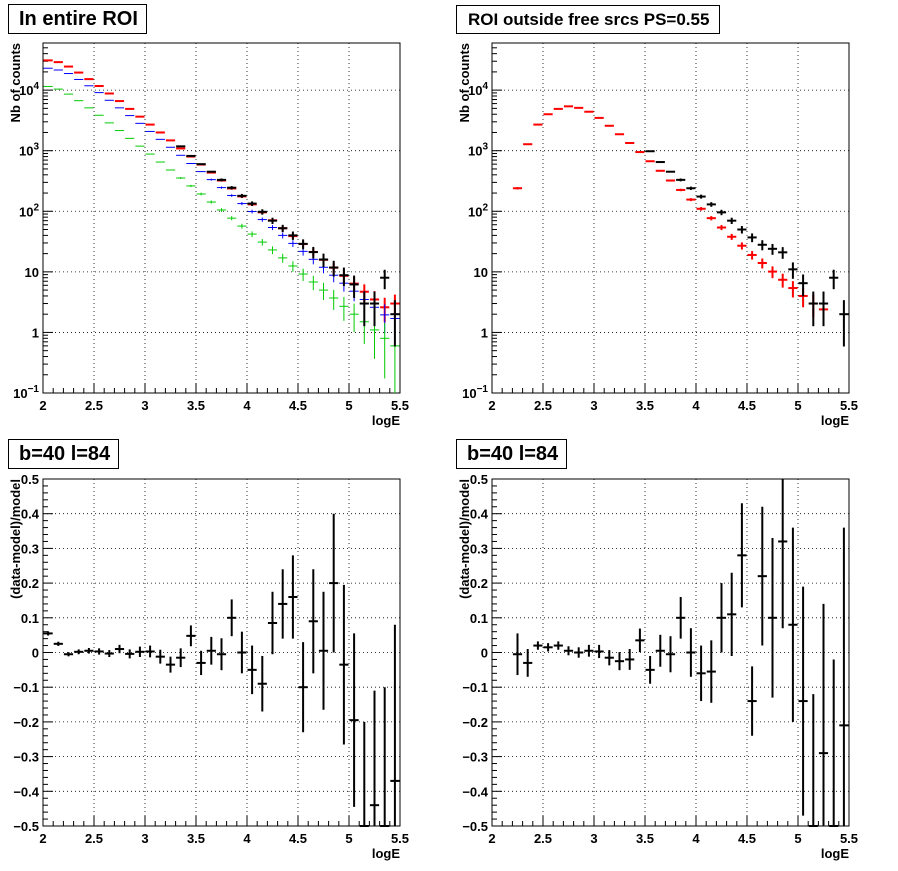  I want to click on panel-title-entire-roi: In entire ROI, so click(77, 19).